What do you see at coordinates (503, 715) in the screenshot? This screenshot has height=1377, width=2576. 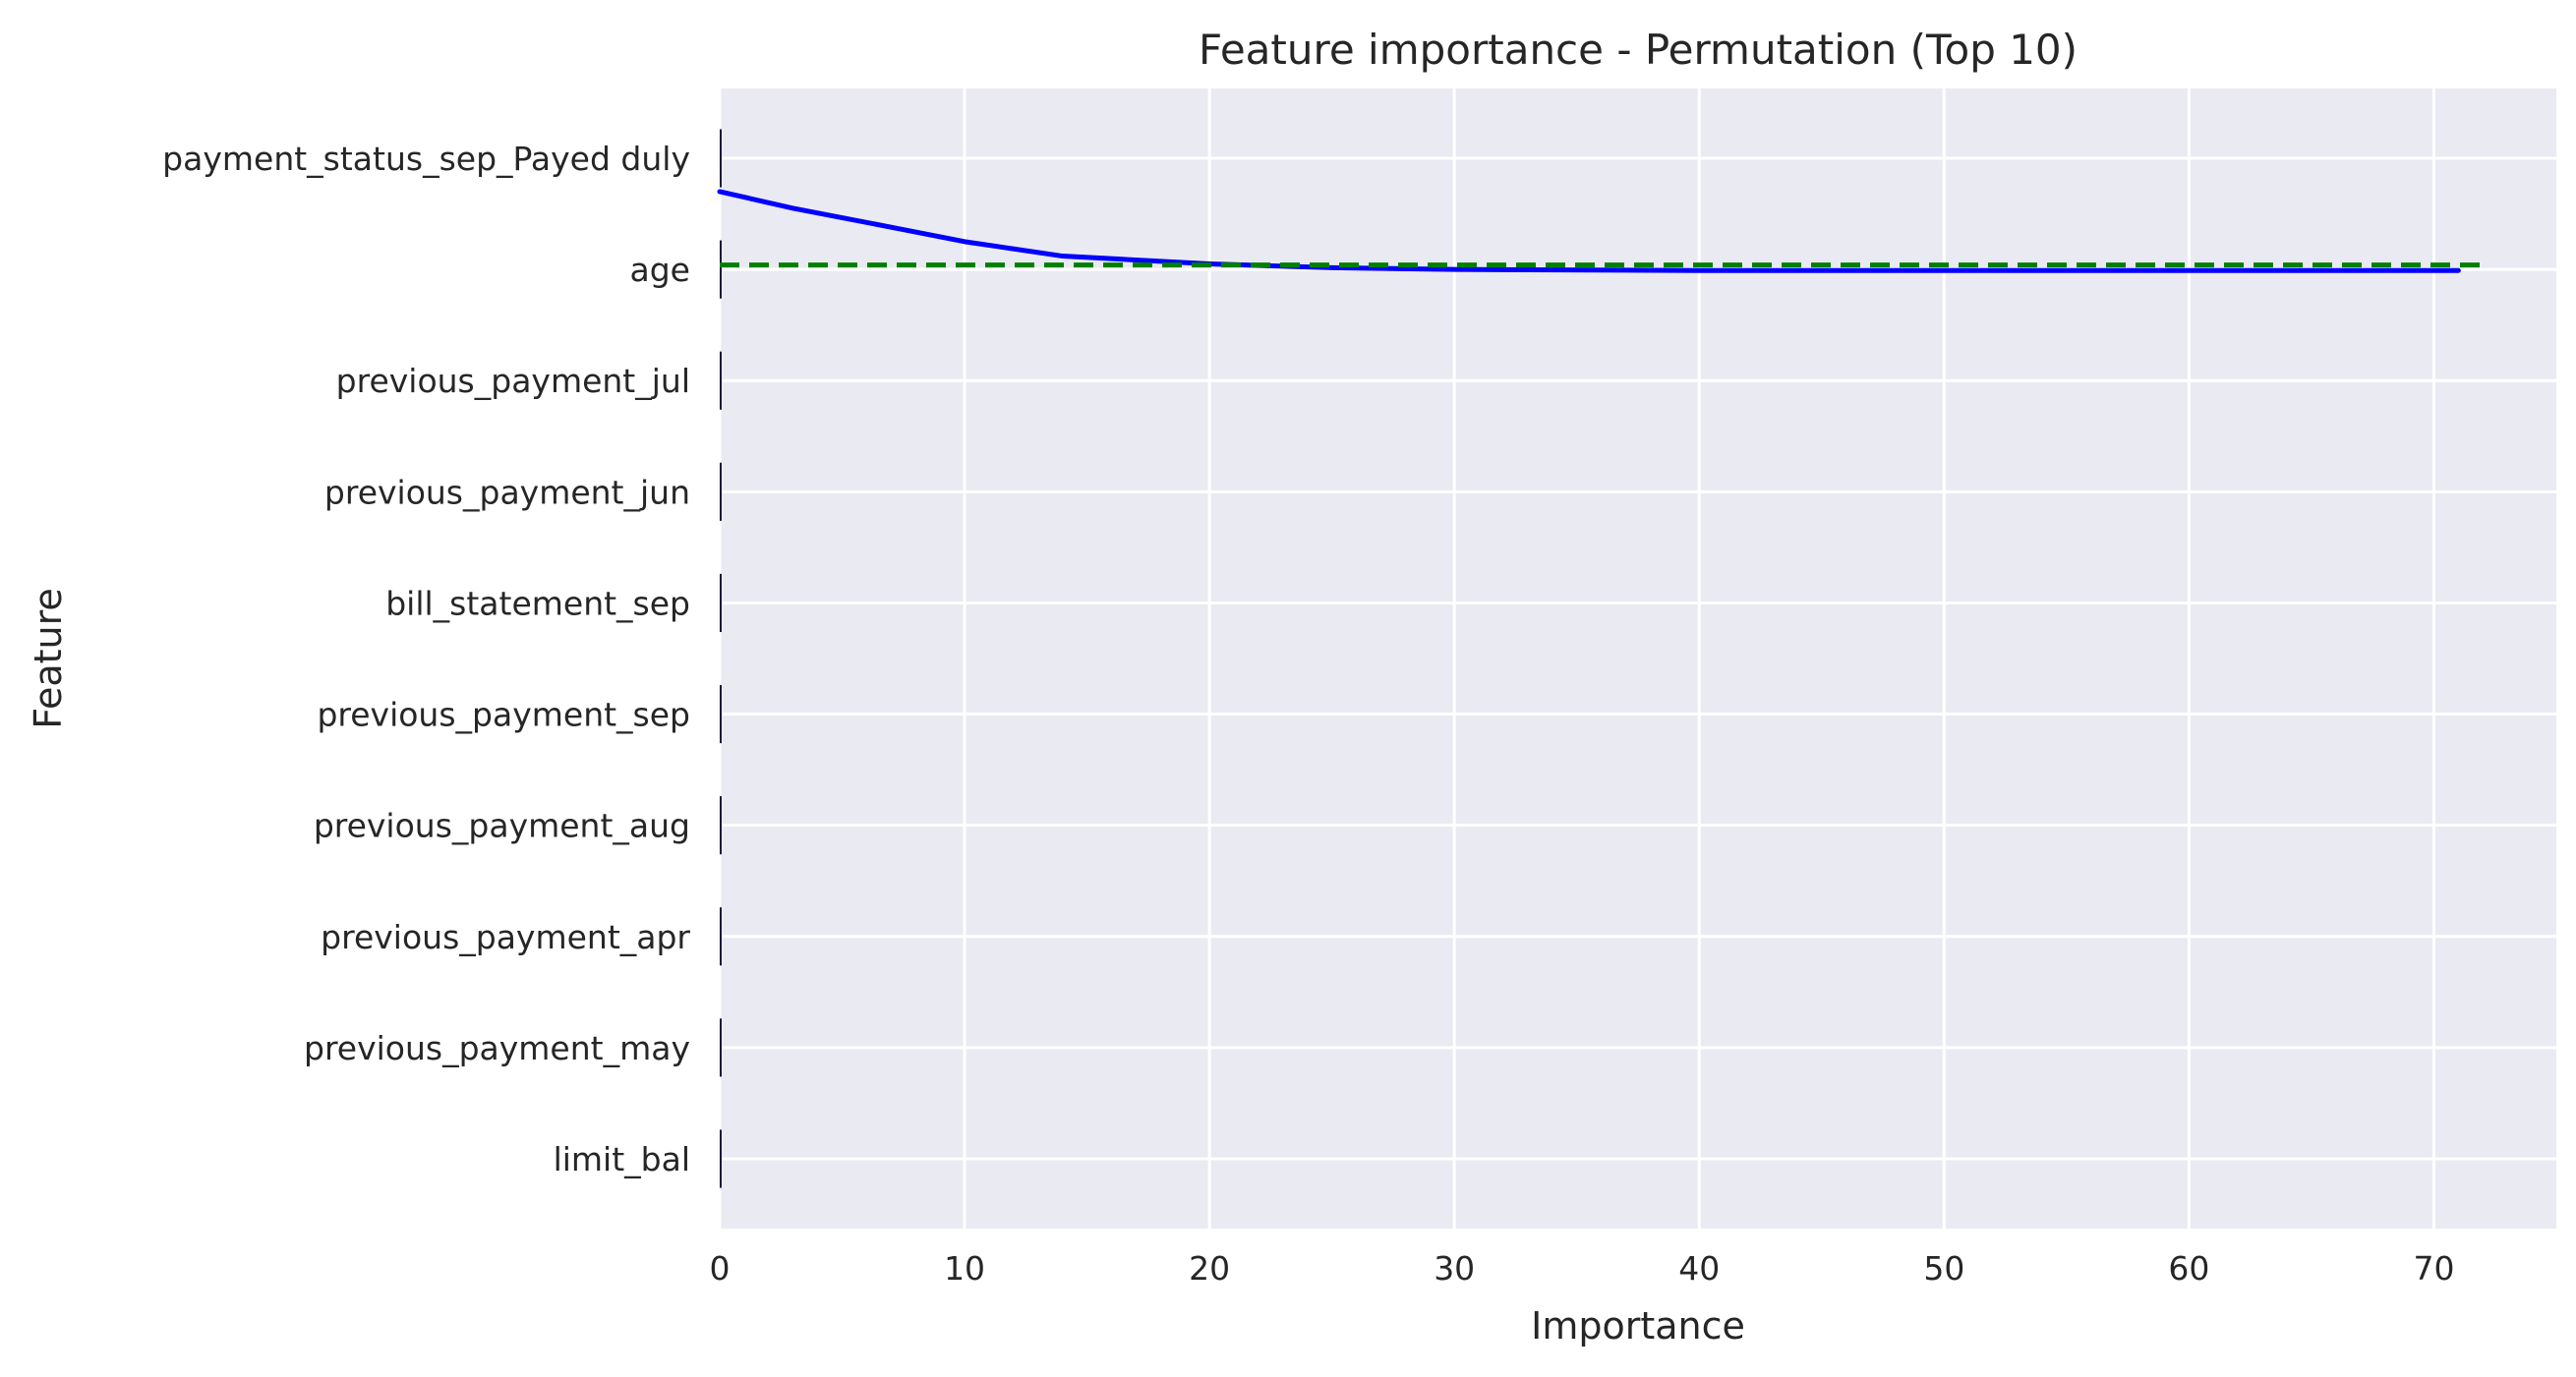 I see `y-tick-label: previous_payment_sep` at bounding box center [503, 715].